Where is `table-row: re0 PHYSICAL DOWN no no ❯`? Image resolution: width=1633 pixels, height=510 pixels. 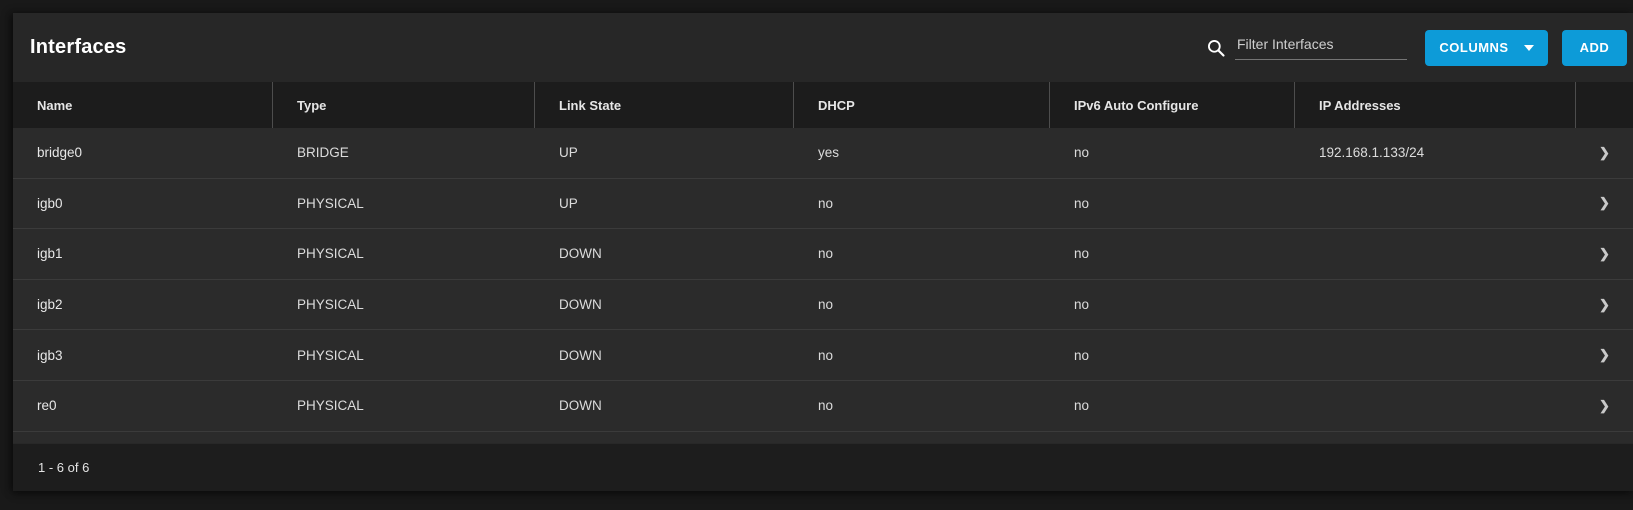
table-row: re0 PHYSICAL DOWN no no ❯ is located at coordinates (823, 406).